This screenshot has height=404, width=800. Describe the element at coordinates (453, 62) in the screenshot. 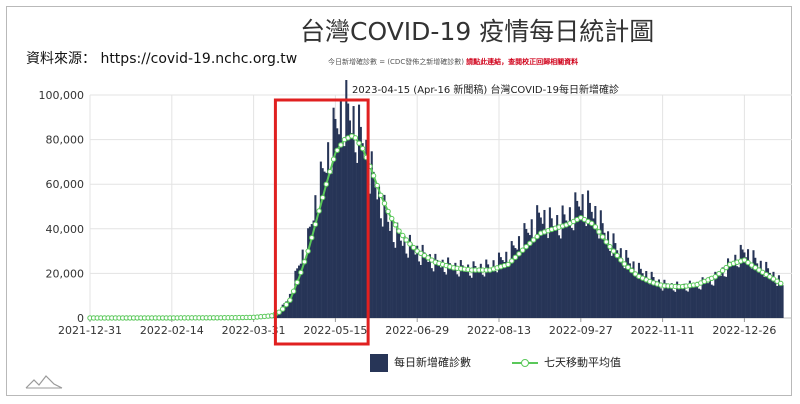

I see `note-line: 今日新增確診數 = (CDC發佈之新增確診數) 請點此連結，查閱校正回歸相關資料` at that location.